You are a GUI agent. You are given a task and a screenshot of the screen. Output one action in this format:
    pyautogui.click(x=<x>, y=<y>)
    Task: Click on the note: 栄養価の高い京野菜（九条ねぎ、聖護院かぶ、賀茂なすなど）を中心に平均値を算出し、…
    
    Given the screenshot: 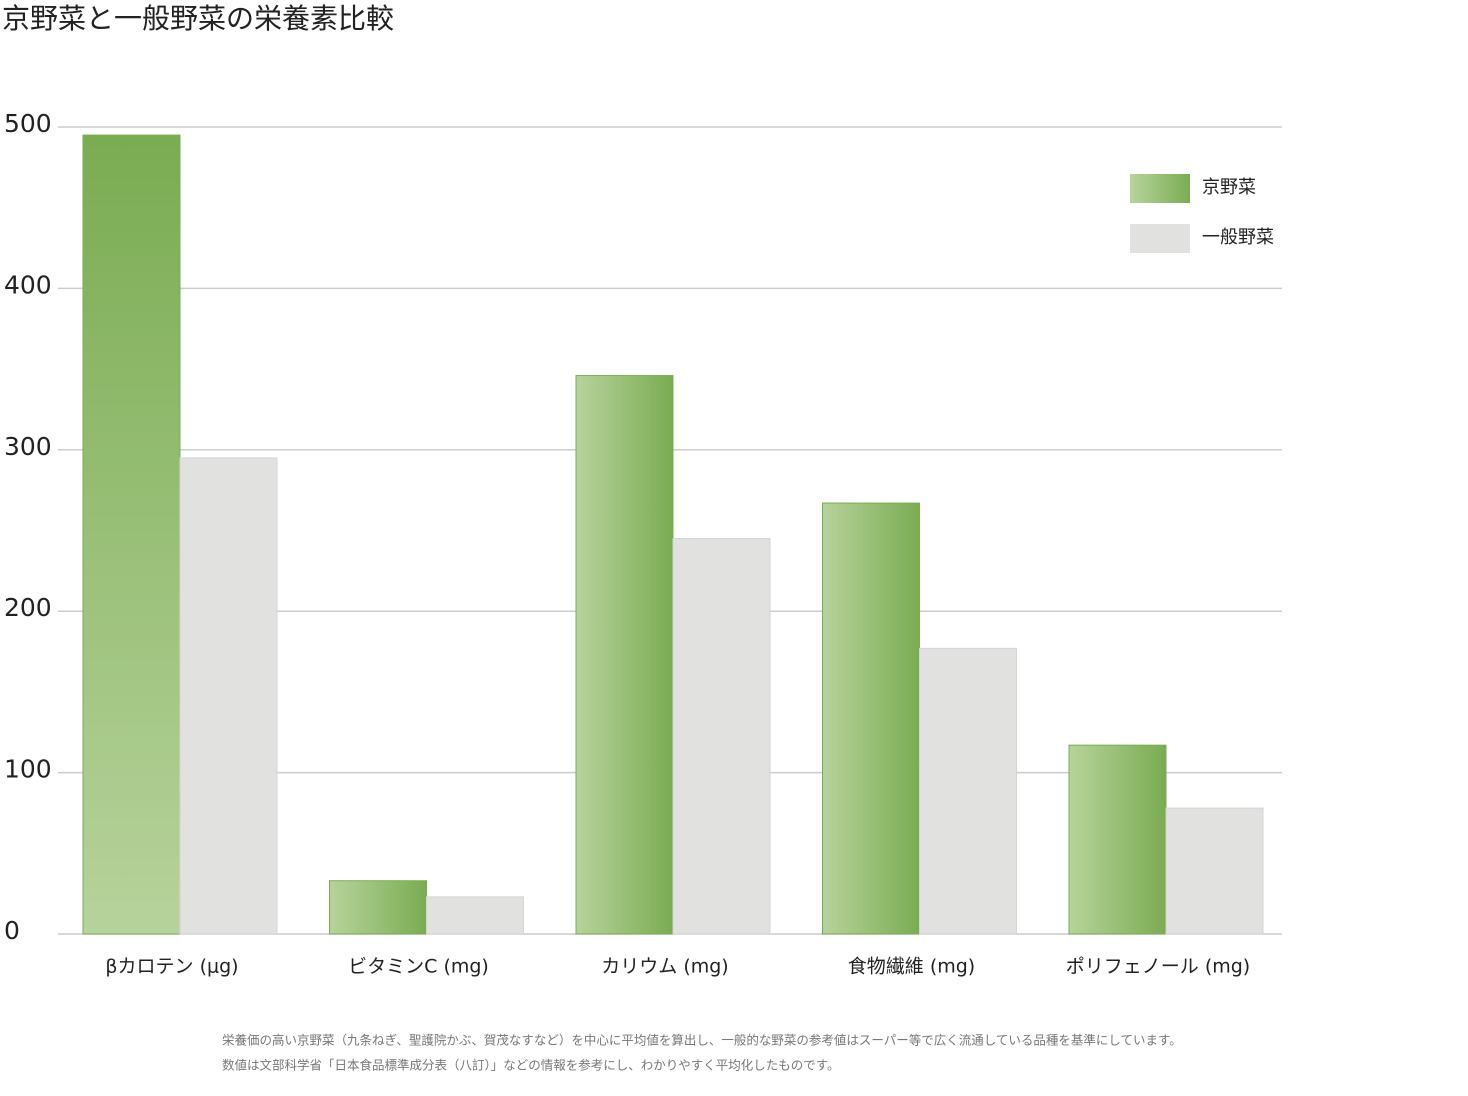 What is the action you would take?
    pyautogui.click(x=702, y=1040)
    